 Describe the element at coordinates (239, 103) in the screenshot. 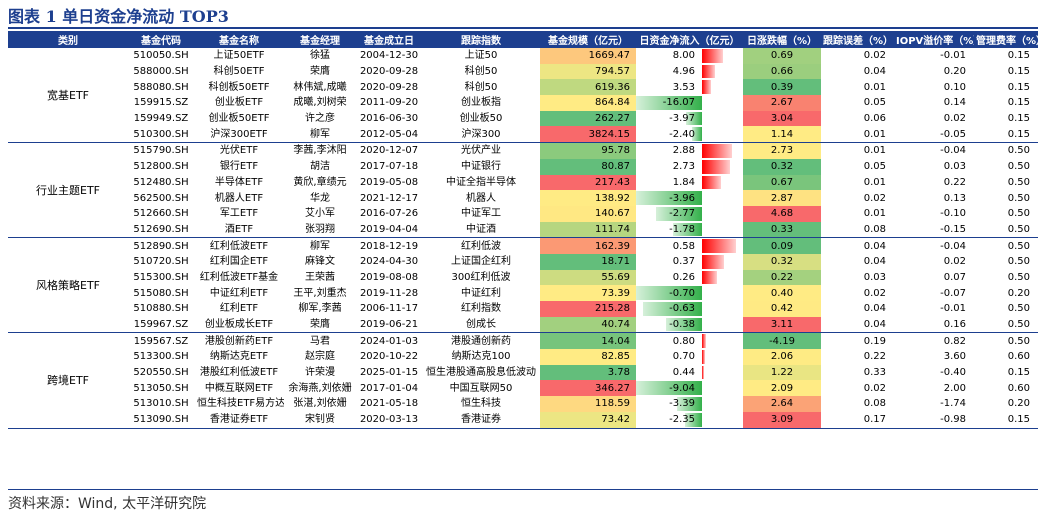

I see `fund-name: 创业板ETF` at that location.